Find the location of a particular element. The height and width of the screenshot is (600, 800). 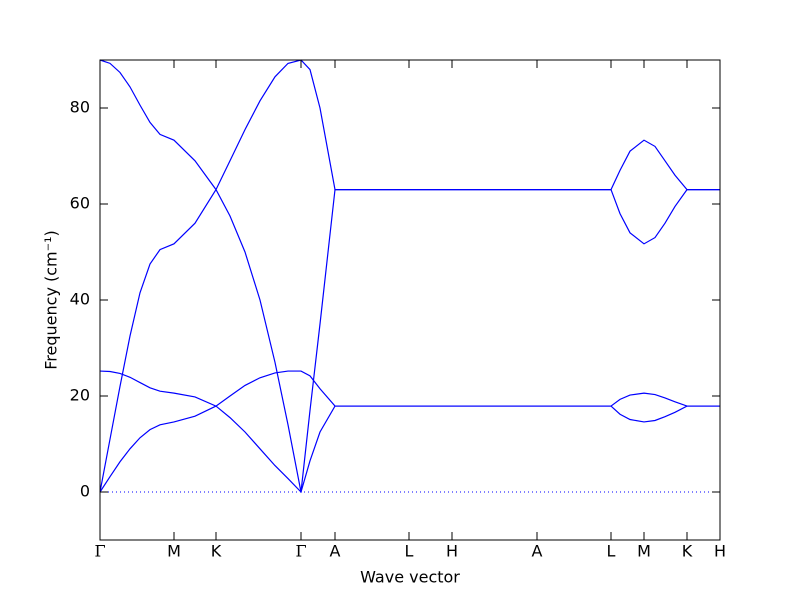

y-tick-label: 0 is located at coordinates (85, 491).